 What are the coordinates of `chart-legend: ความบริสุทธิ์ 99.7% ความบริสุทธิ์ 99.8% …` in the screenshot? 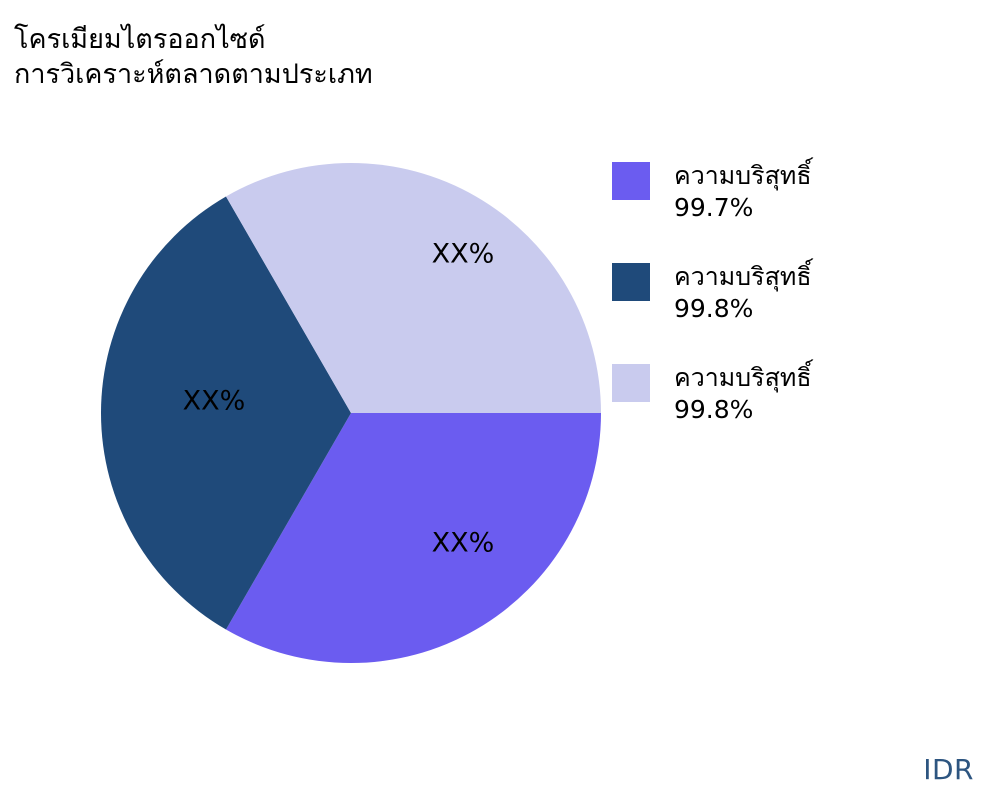 It's located at (802, 311).